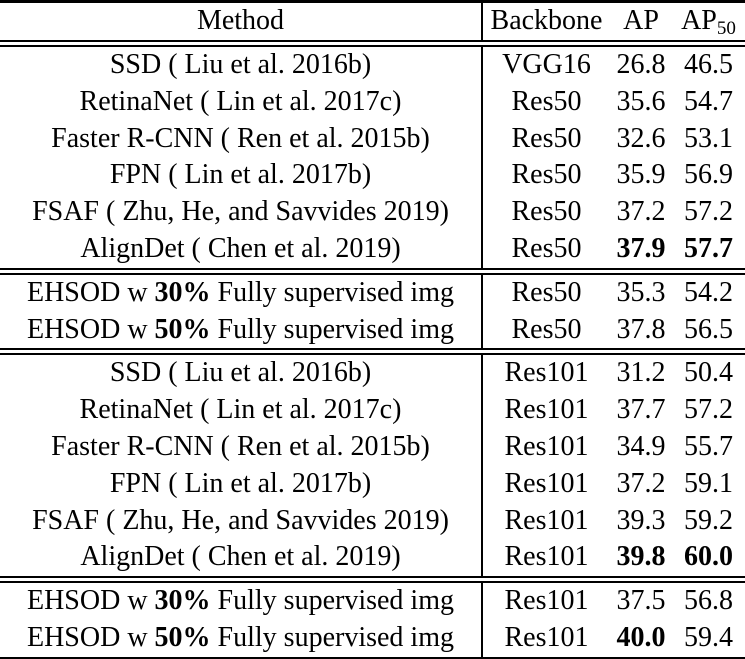 This screenshot has height=659, width=745. What do you see at coordinates (546, 24) in the screenshot?
I see `col-header-backbone: Backbone` at bounding box center [546, 24].